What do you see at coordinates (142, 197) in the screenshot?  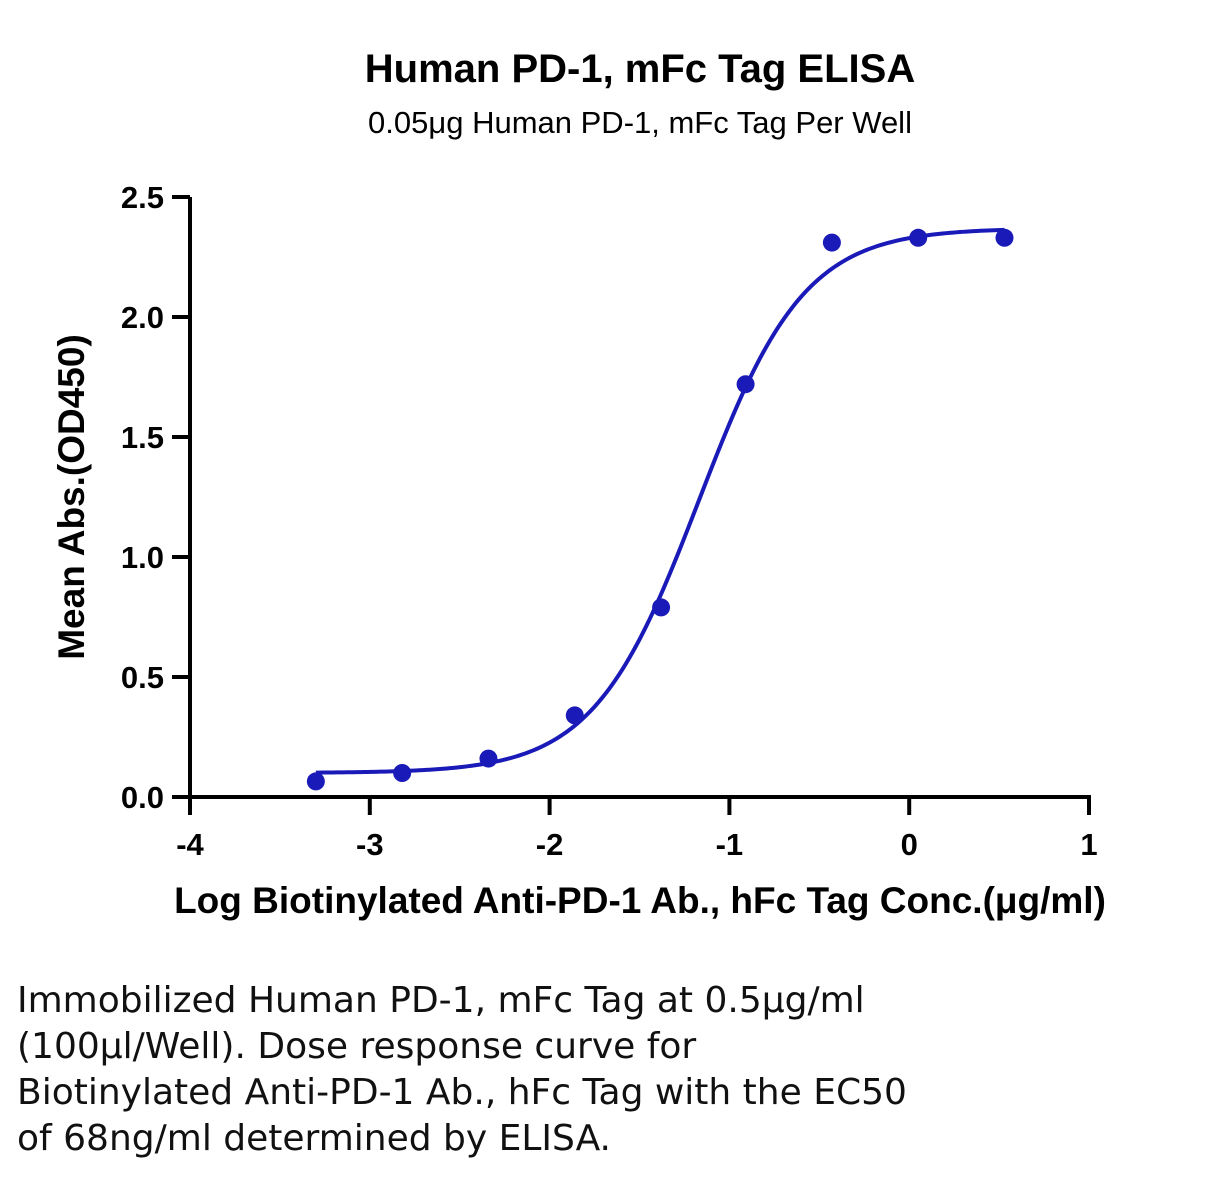 I see `y-tick-label: 2.5` at bounding box center [142, 197].